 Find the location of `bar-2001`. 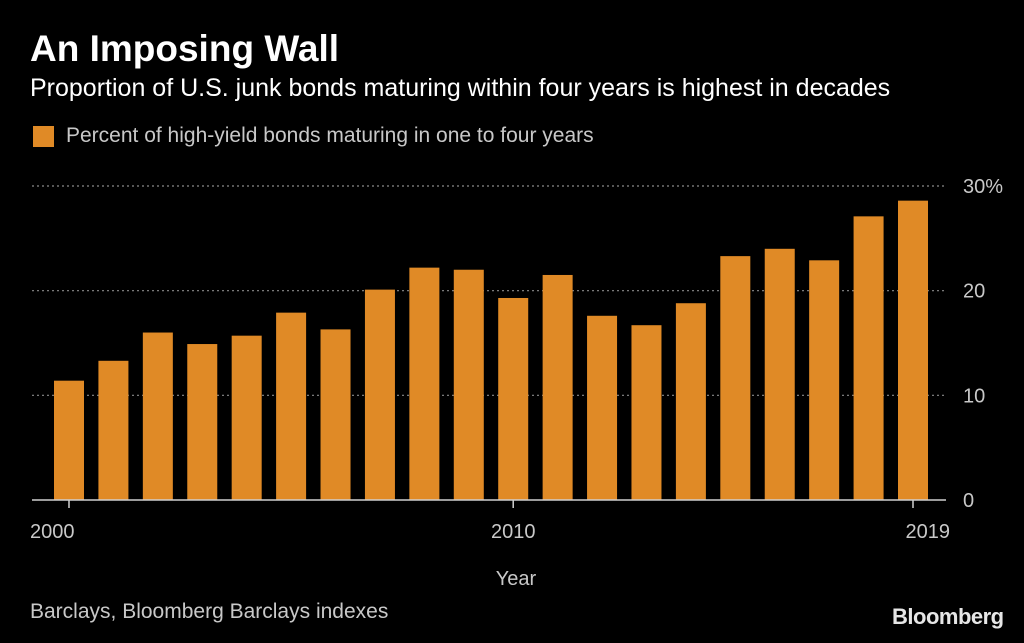

bar-2001 is located at coordinates (113, 430).